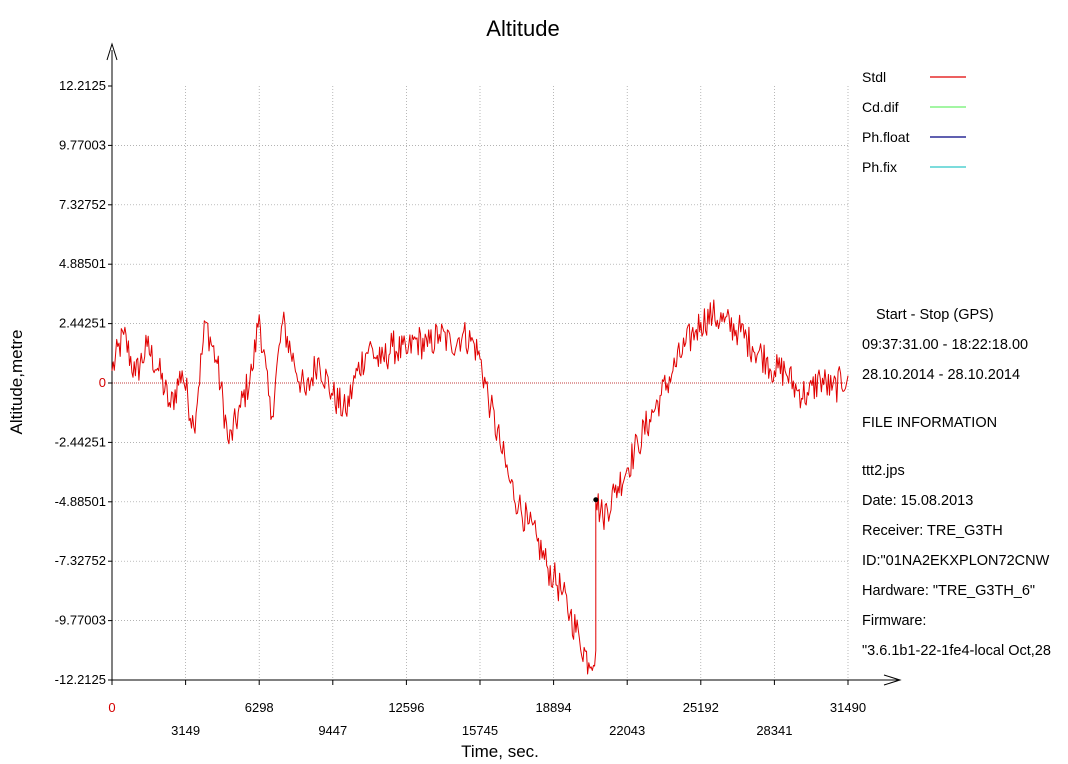 The width and height of the screenshot is (1068, 764). Describe the element at coordinates (80, 441) in the screenshot. I see `y-tick-label: -2.44251` at that location.